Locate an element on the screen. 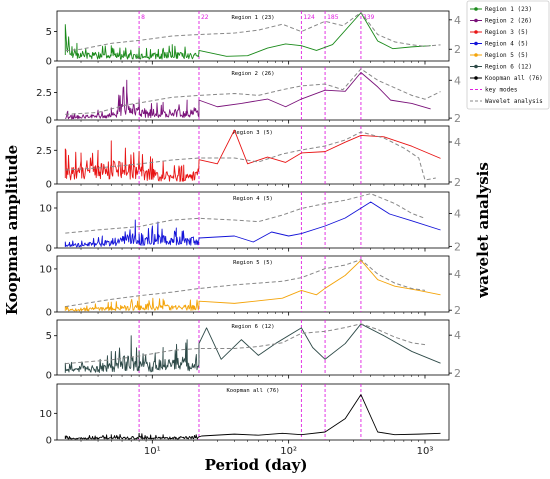  panel-2: Region 2 (26) 0 2.5 2 4 is located at coordinates (248, 96).